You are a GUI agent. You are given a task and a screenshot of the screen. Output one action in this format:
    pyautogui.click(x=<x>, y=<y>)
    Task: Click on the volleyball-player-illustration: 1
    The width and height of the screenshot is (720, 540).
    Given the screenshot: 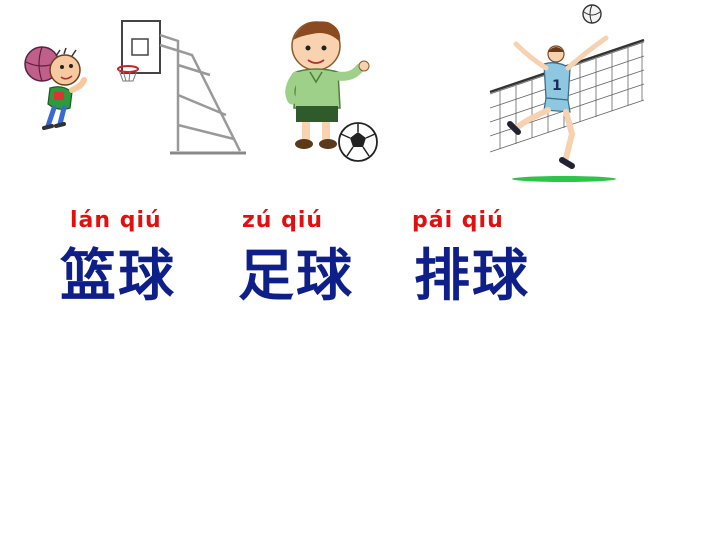 What is the action you would take?
    pyautogui.click(x=567, y=93)
    